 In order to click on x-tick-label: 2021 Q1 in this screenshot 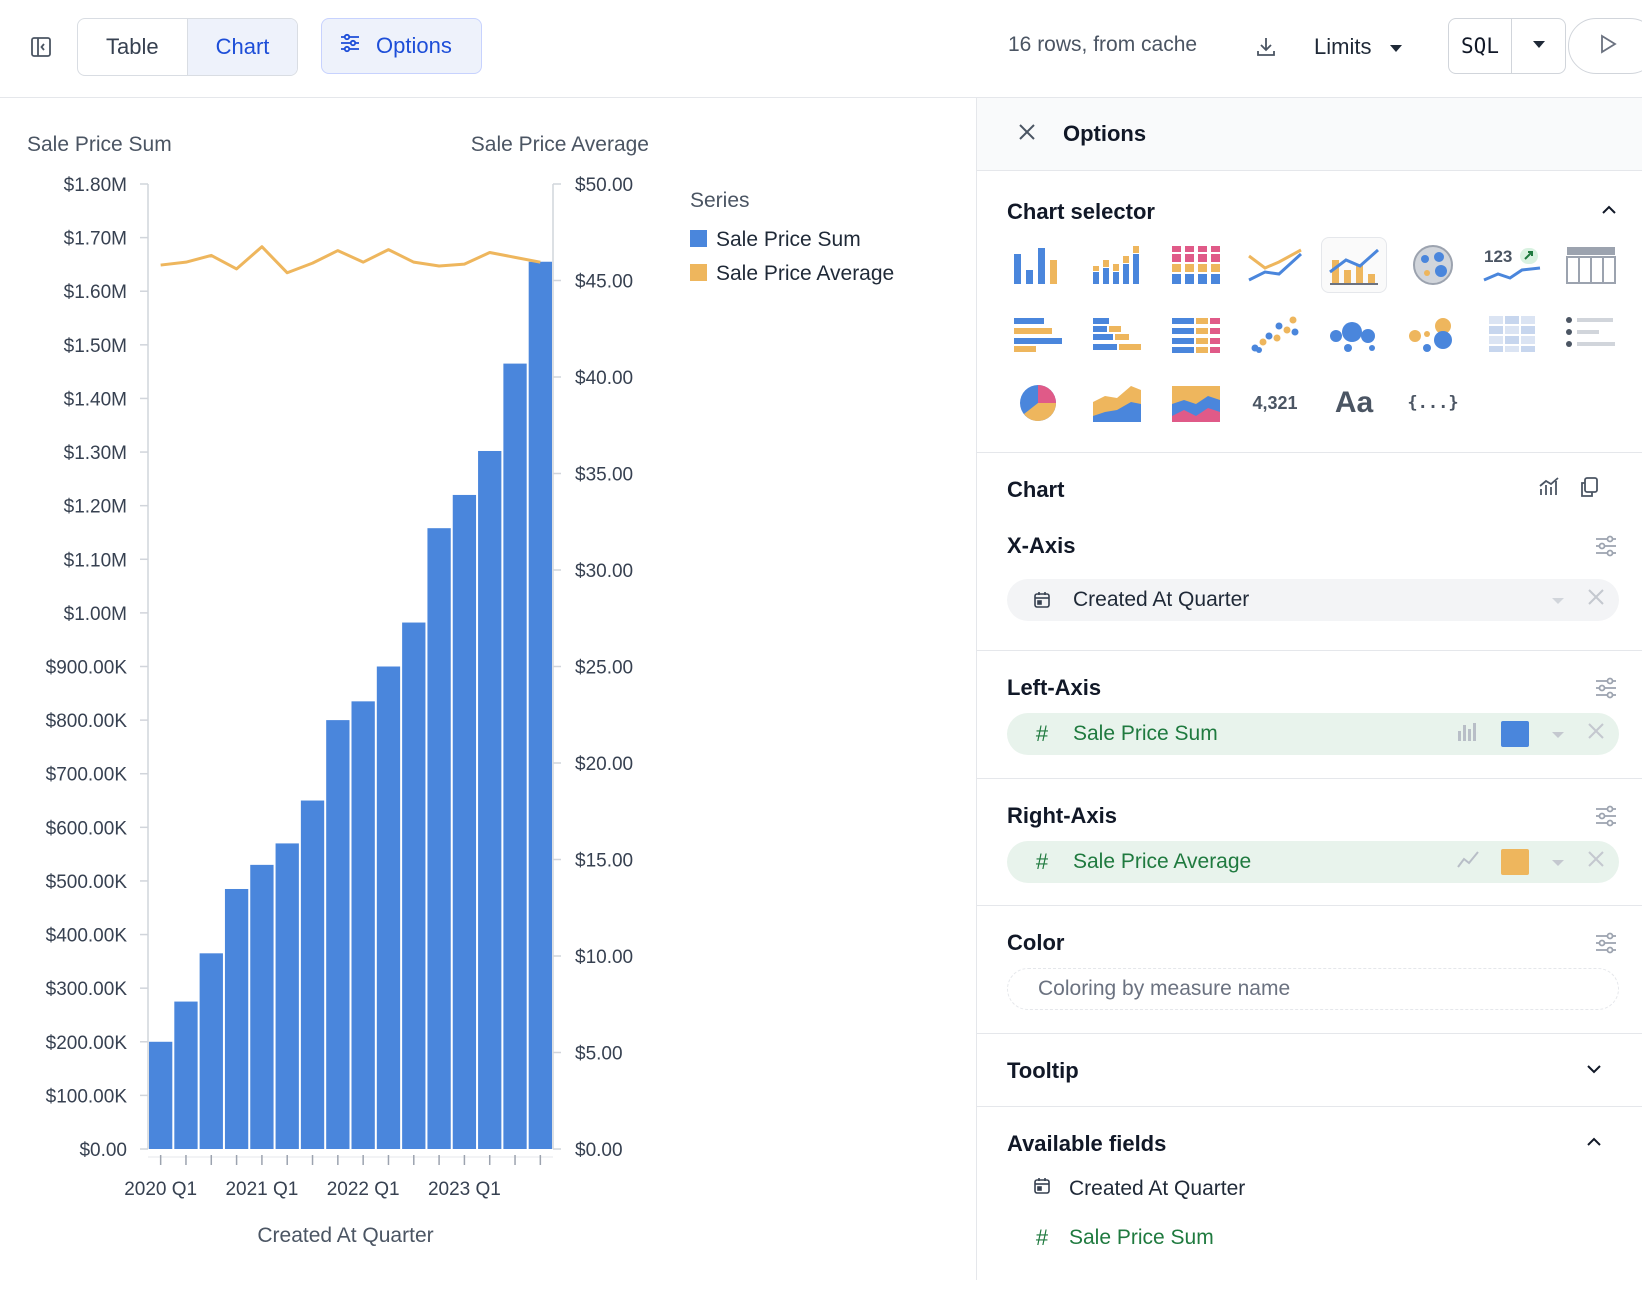, I will do `click(261, 1189)`.